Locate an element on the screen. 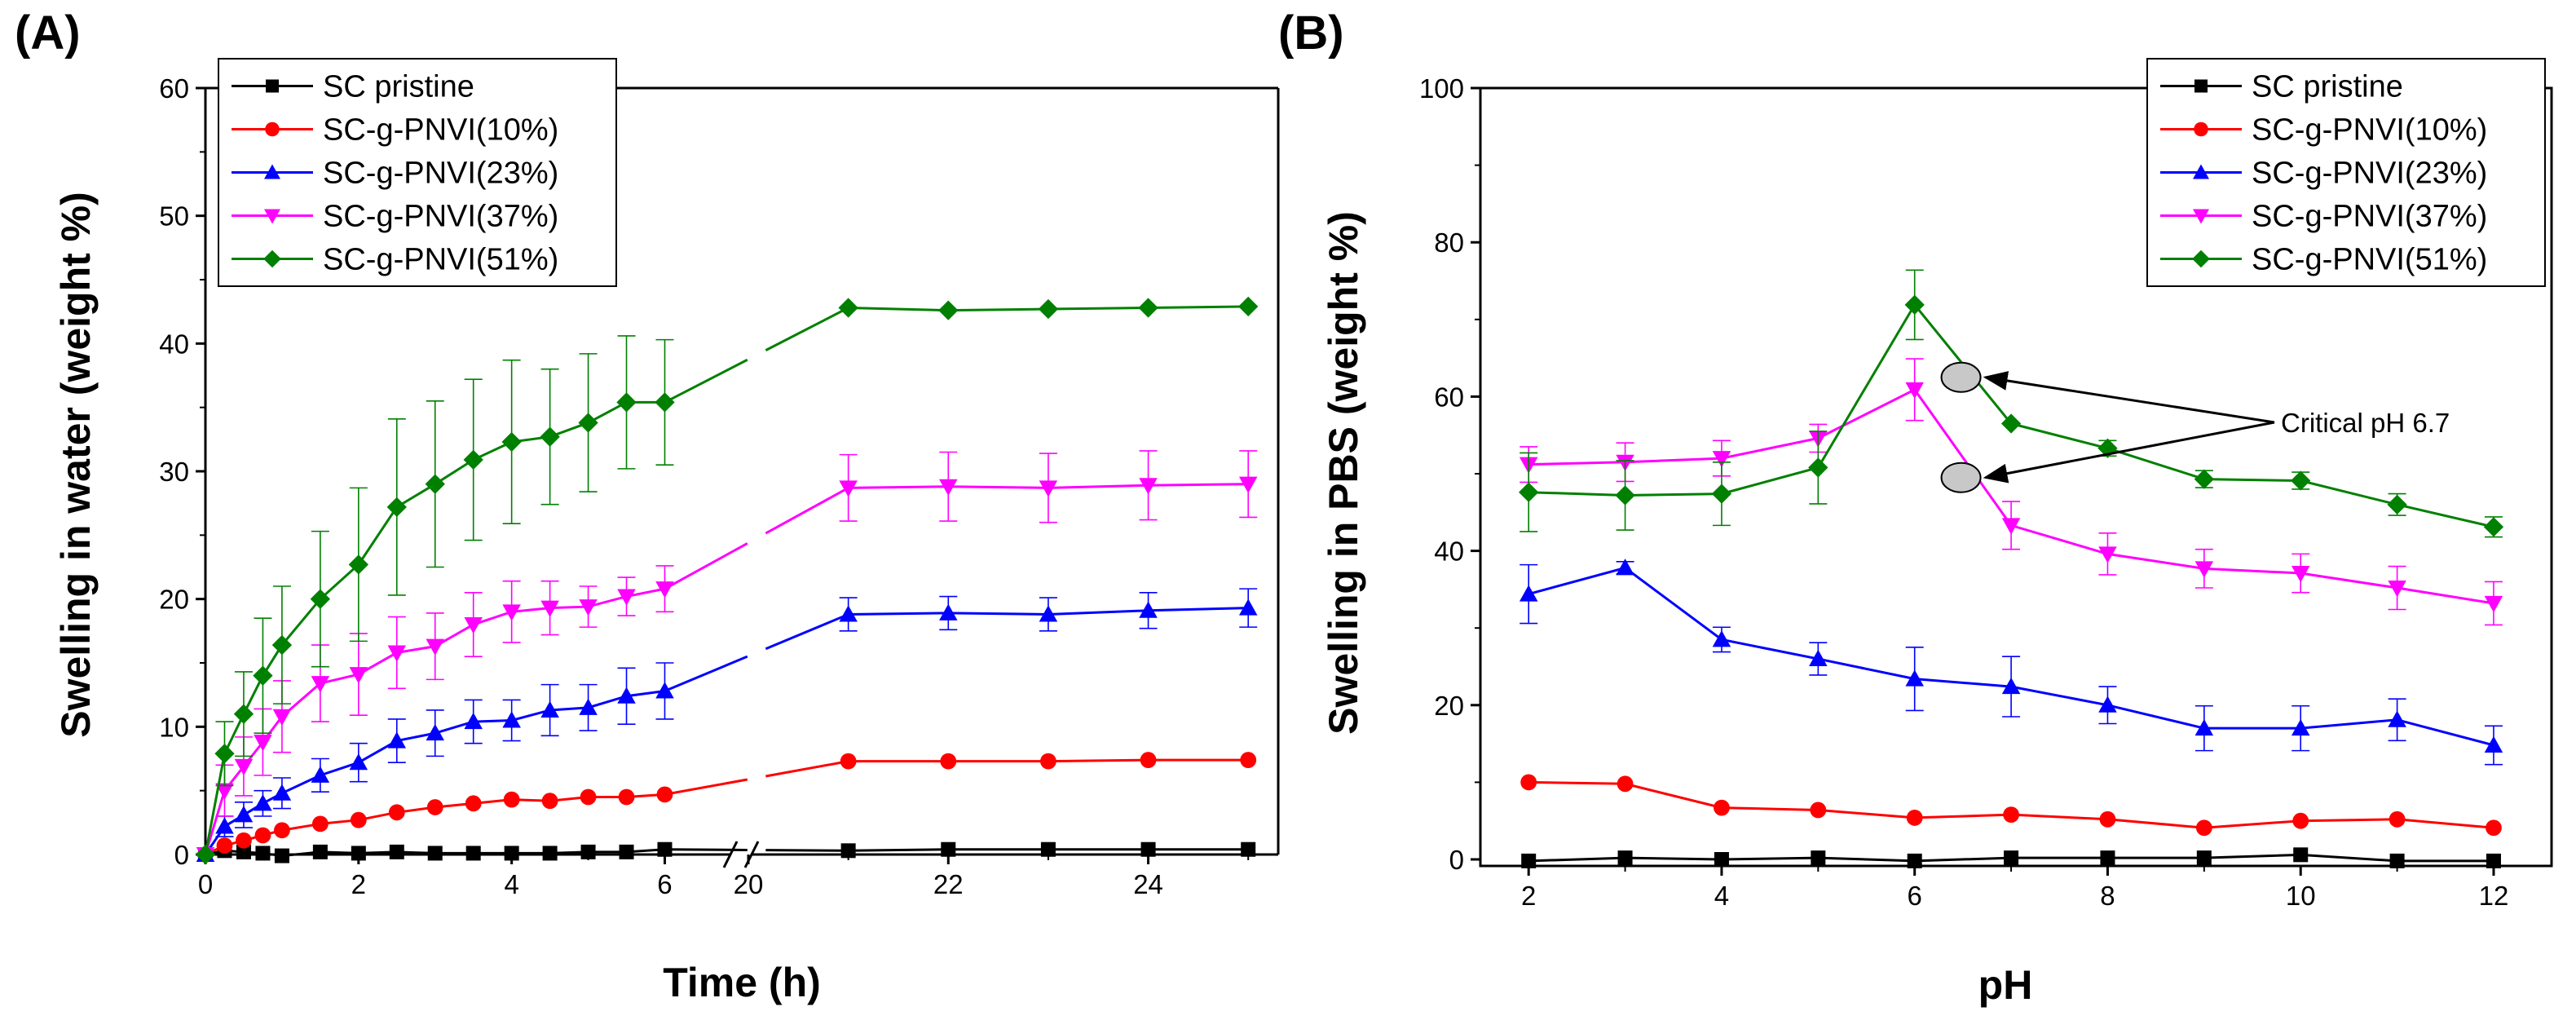  legend-item-sc-pristine: SC pristine is located at coordinates (353, 87).